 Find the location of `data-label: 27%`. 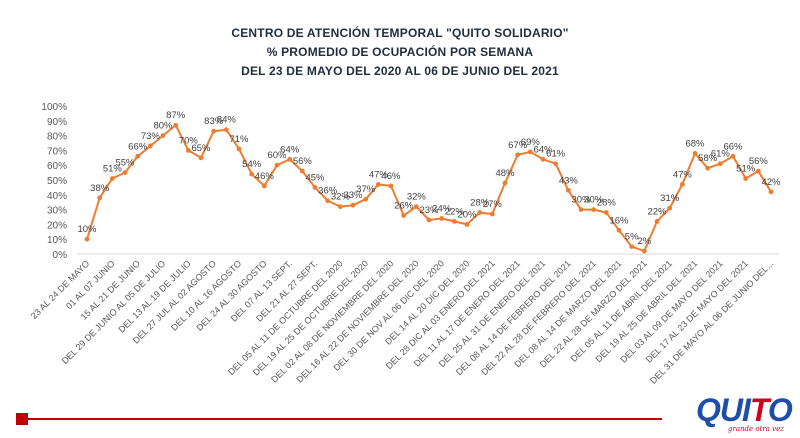

data-label: 27% is located at coordinates (493, 204).